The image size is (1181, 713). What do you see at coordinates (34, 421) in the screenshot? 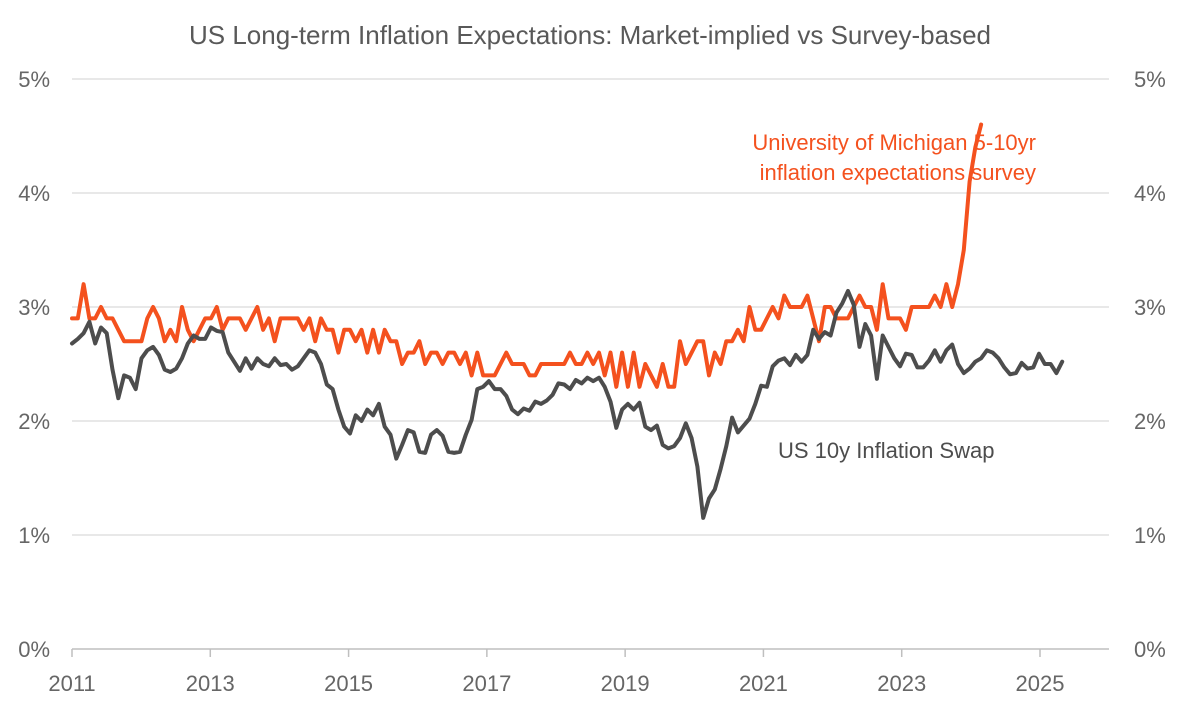
I see `y-tick-label-left: 2%` at bounding box center [34, 421].